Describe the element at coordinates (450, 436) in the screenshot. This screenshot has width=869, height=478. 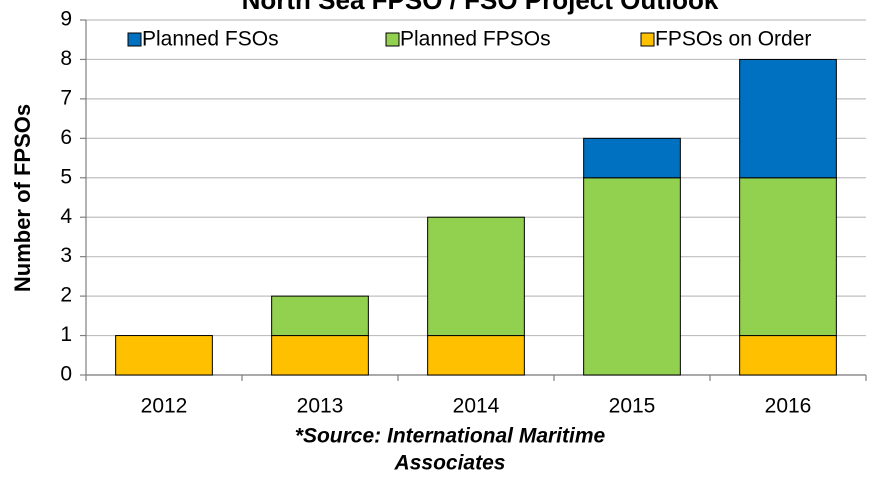
I see `source-note: *Source: International Maritime` at that location.